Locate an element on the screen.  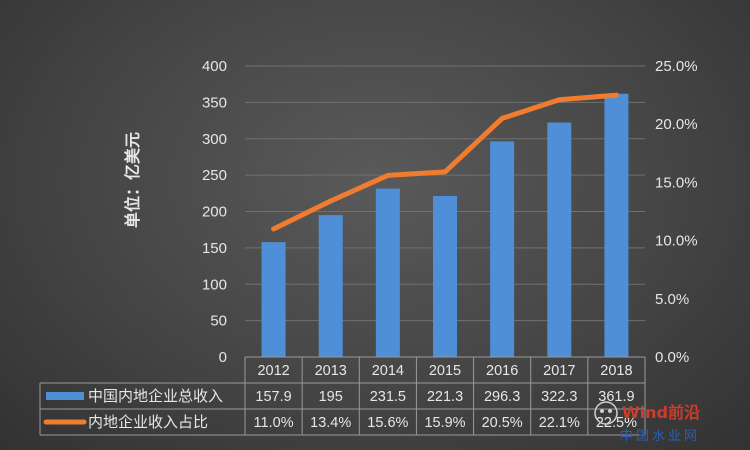
line-series is located at coordinates (445, 162).